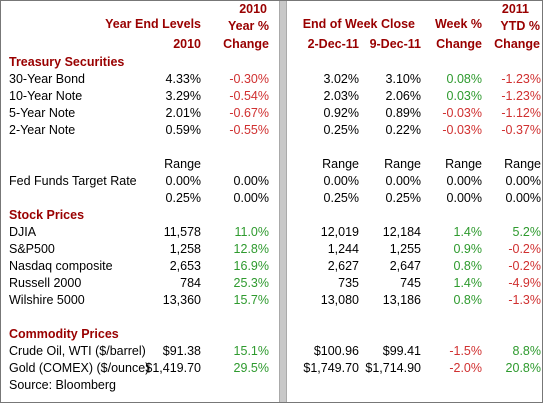  Describe the element at coordinates (183, 79) in the screenshot. I see `cell: 4.33%` at that location.